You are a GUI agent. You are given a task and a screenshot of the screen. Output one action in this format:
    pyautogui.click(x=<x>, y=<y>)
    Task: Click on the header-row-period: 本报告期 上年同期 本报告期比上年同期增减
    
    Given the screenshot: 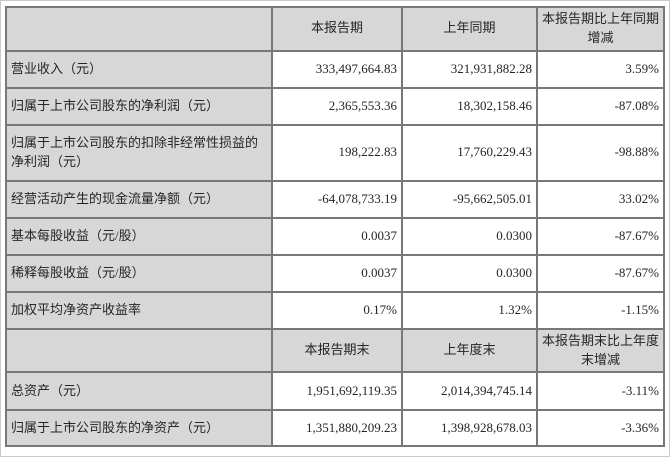 What is the action you would take?
    pyautogui.click(x=335, y=29)
    